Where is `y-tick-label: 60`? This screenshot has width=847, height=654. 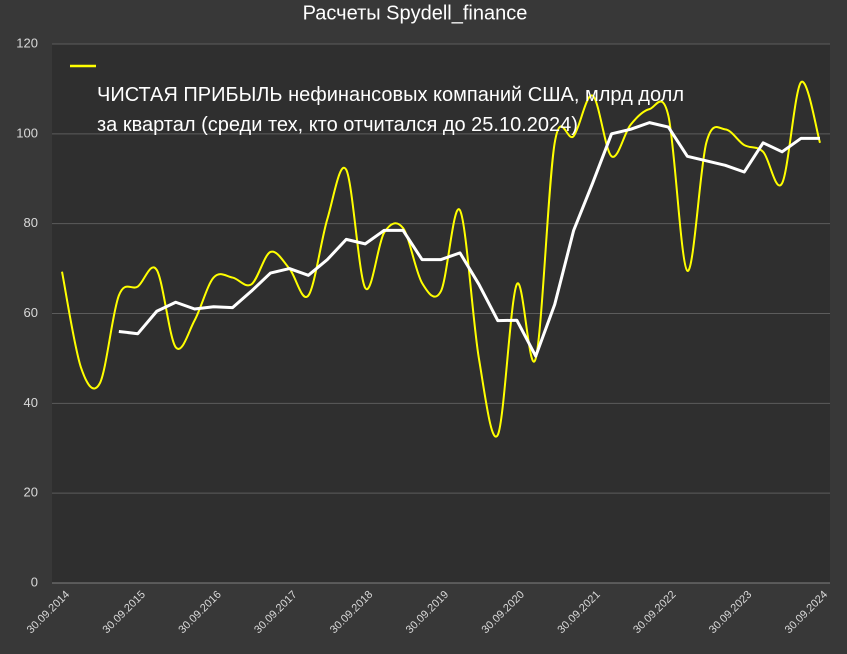
y-tick-label: 60 is located at coordinates (31, 312).